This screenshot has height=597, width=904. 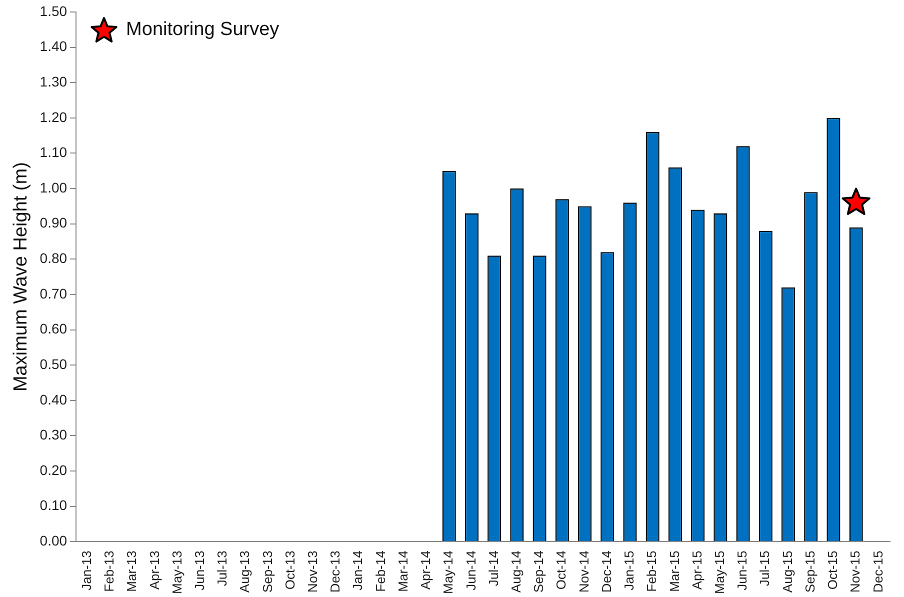 I want to click on x-tick-label: Jan-14, so click(x=358, y=570).